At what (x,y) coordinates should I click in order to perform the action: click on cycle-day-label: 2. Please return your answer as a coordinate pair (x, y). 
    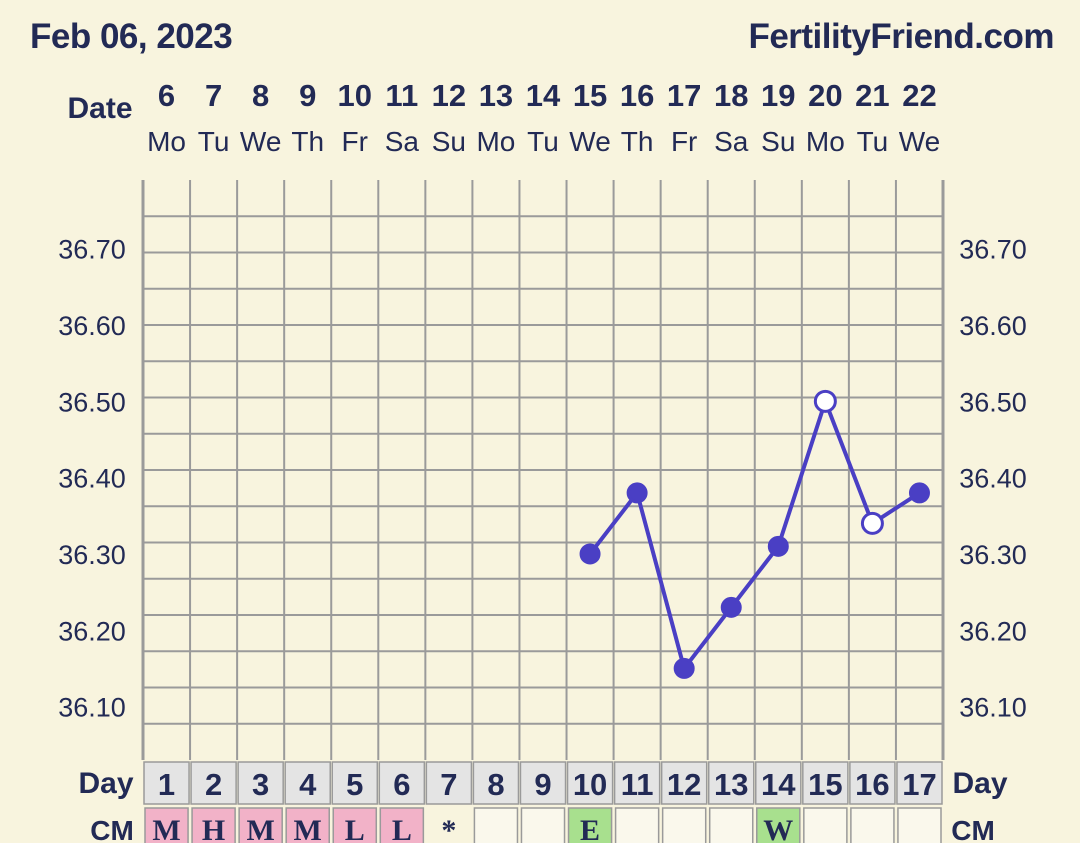
    Looking at the image, I should click on (213, 784).